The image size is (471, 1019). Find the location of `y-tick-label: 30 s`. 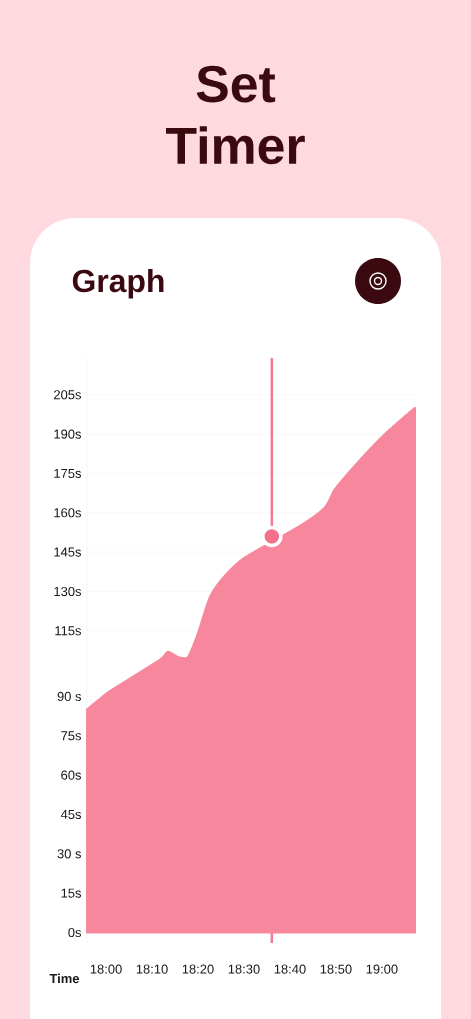

y-tick-label: 30 s is located at coordinates (69, 854).